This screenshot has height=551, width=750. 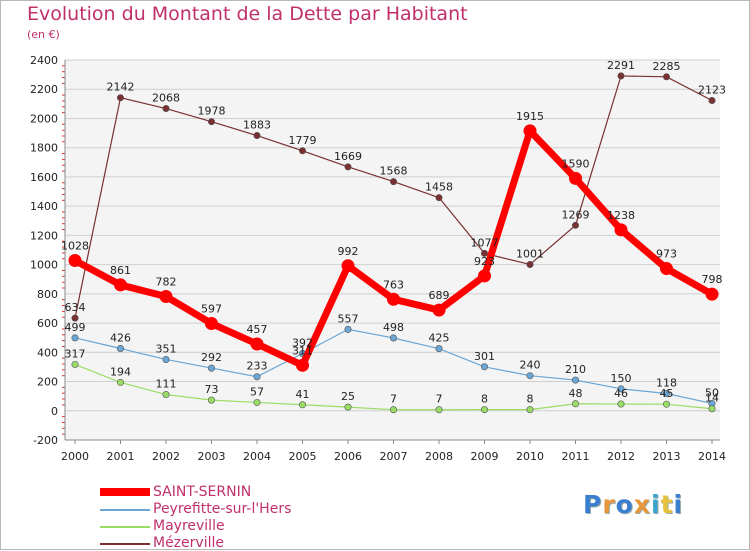 I want to click on data-label: 1883, so click(x=257, y=125).